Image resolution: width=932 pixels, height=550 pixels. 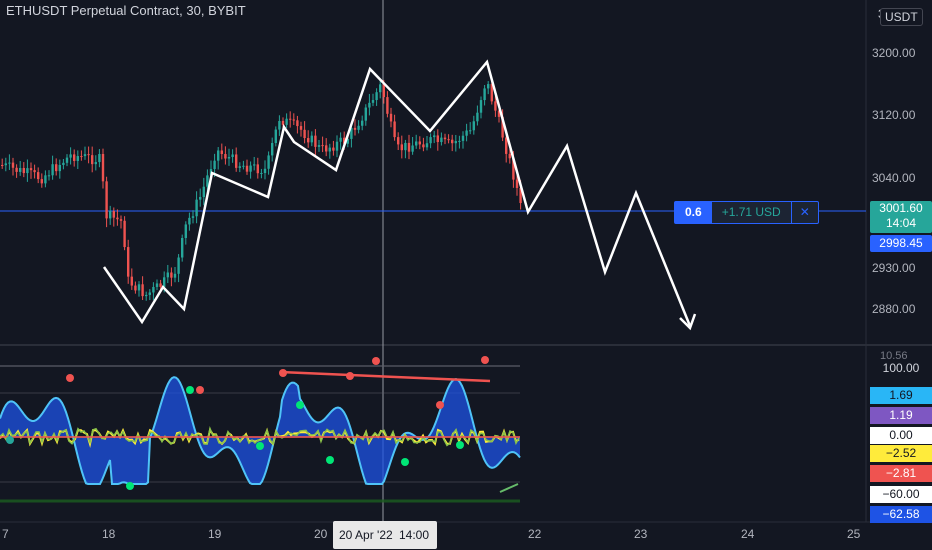 I want to click on oscillator-line, so click(x=260, y=430).